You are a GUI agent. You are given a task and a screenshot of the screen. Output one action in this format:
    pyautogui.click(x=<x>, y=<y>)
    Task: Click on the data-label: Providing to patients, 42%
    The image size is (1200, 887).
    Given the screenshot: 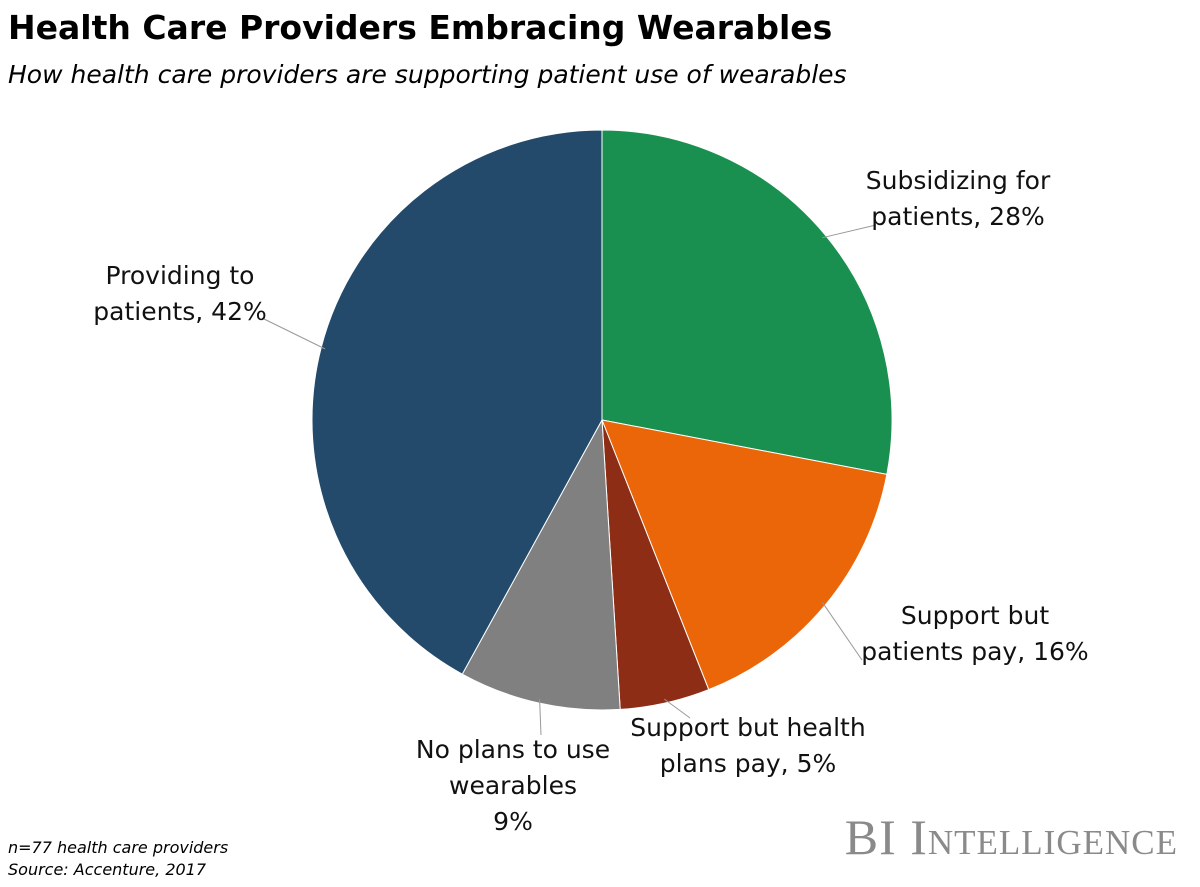 What is the action you would take?
    pyautogui.click(x=180, y=293)
    